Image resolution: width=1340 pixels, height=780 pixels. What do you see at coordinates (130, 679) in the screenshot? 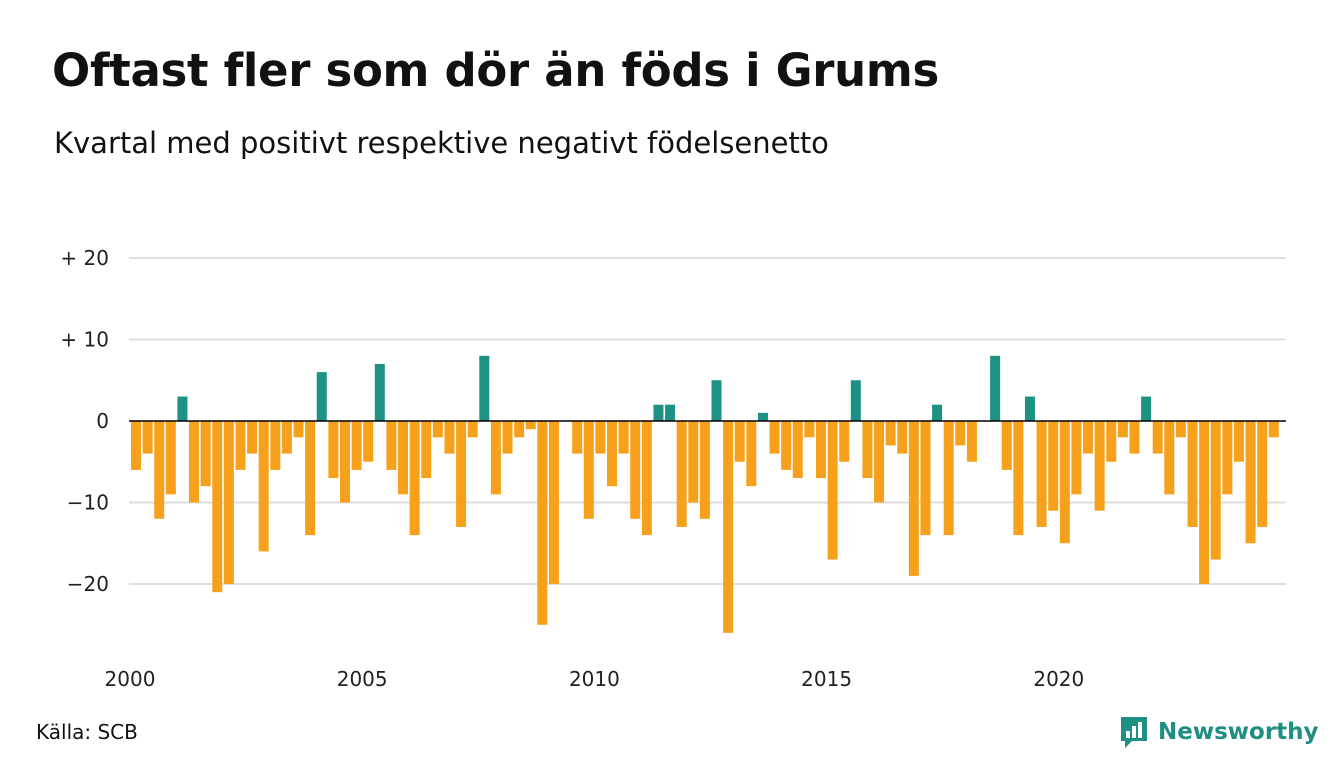
I see `x-tick-label: 2000` at bounding box center [130, 679].